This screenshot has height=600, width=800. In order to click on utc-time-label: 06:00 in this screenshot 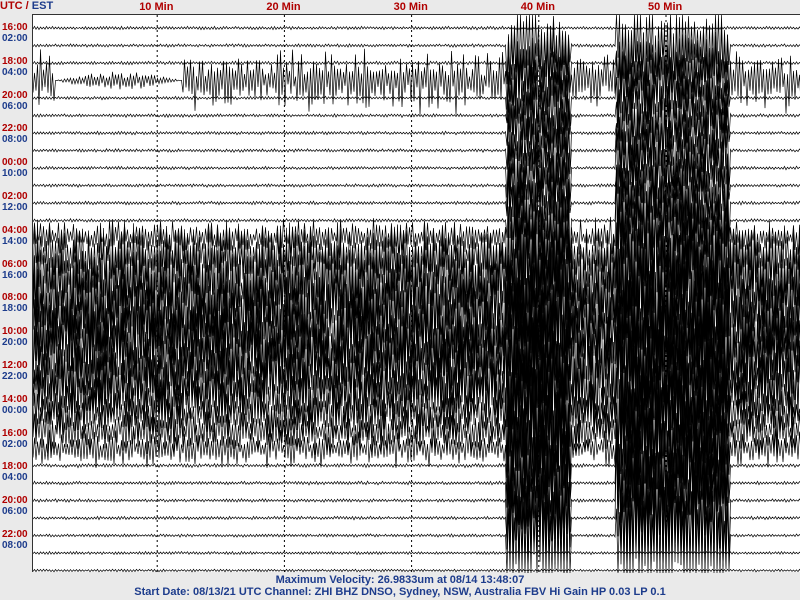, I will do `click(15, 264)`.